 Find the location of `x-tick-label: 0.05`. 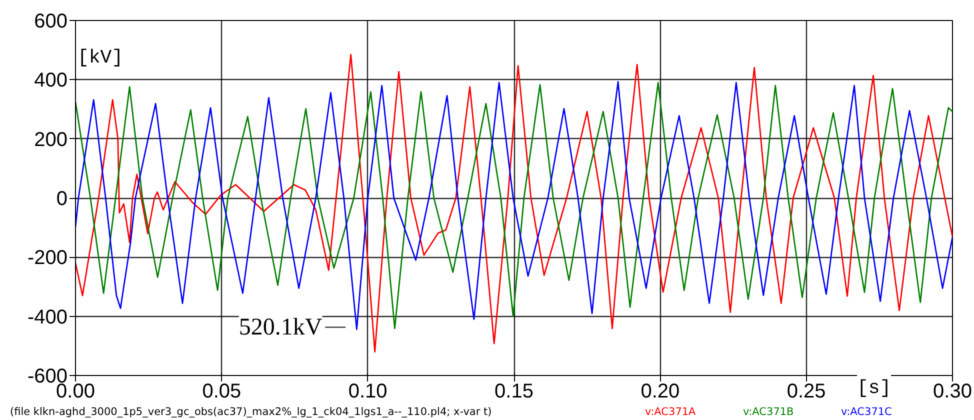

x-tick-label: 0.05 is located at coordinates (222, 391).